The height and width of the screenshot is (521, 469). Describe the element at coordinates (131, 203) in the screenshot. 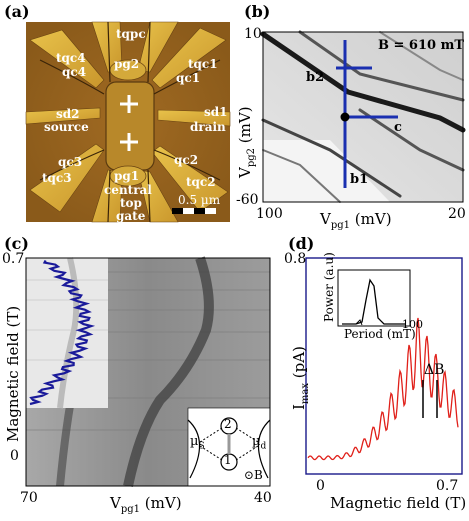

I see `label-top: top` at that location.